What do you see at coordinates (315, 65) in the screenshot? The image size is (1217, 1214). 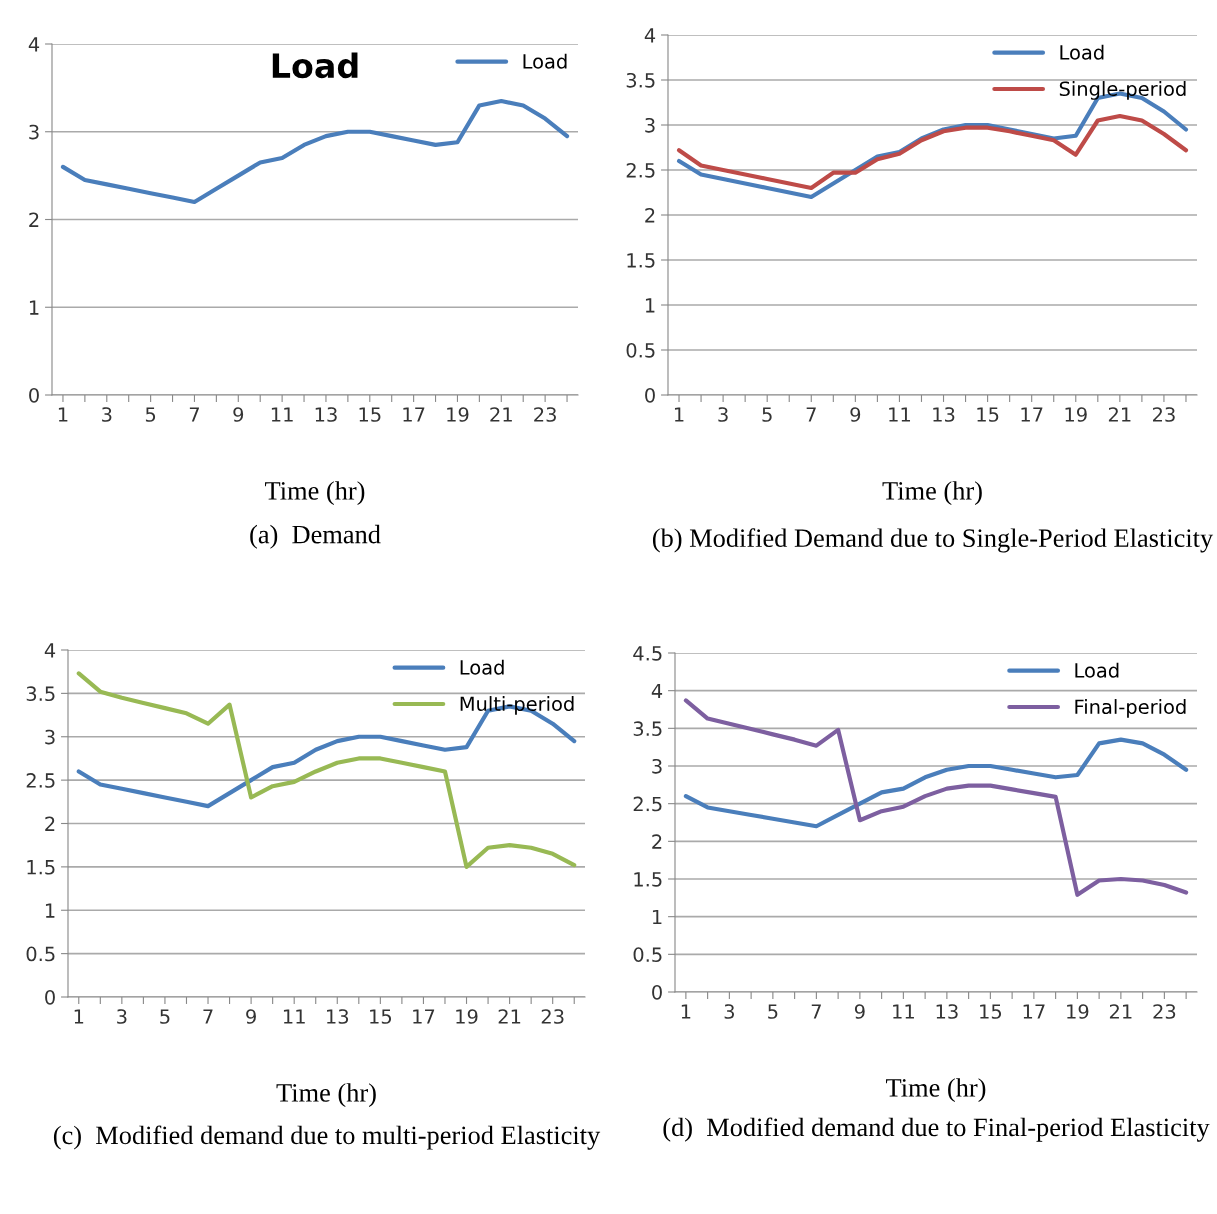 I see `chart-title: Load` at bounding box center [315, 65].